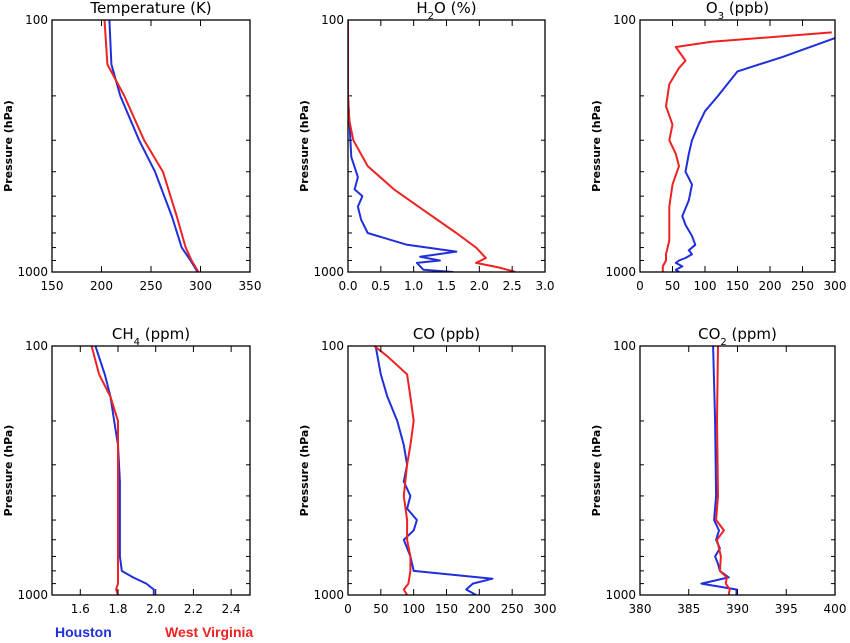 This screenshot has height=643, width=850. I want to click on x-tick-label: 390, so click(737, 609).